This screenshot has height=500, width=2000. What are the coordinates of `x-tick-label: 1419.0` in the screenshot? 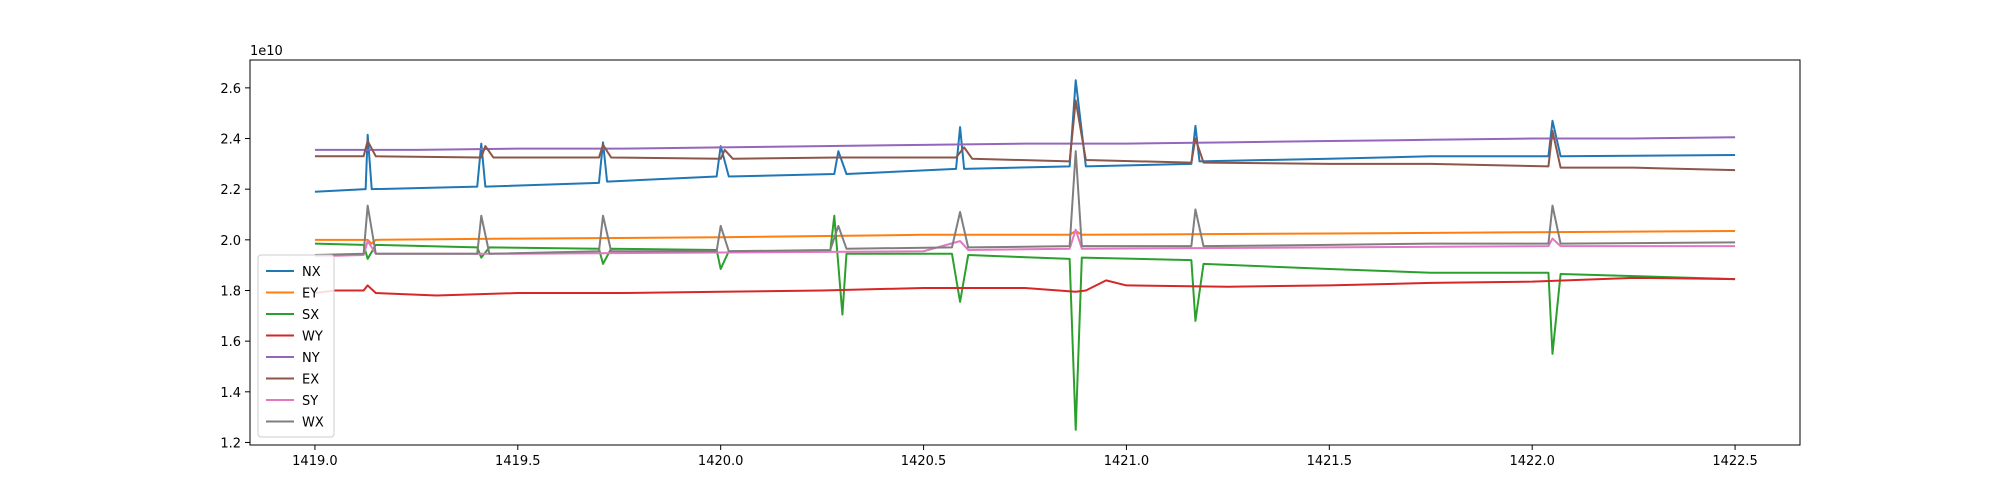 It's located at (315, 461).